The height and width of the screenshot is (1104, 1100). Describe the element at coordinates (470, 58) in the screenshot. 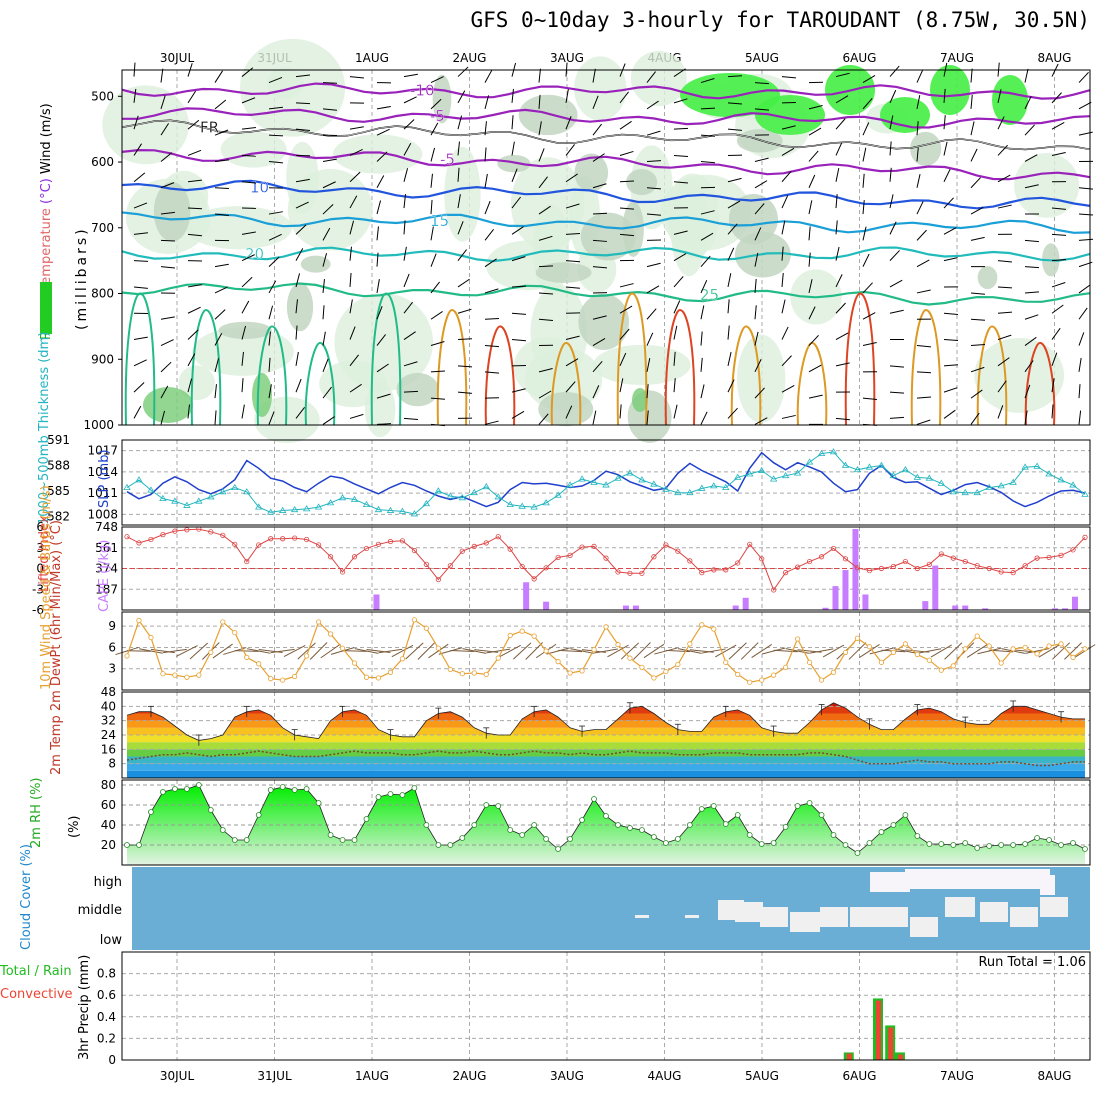

I see `x-tick-label-top: 2AUG` at that location.